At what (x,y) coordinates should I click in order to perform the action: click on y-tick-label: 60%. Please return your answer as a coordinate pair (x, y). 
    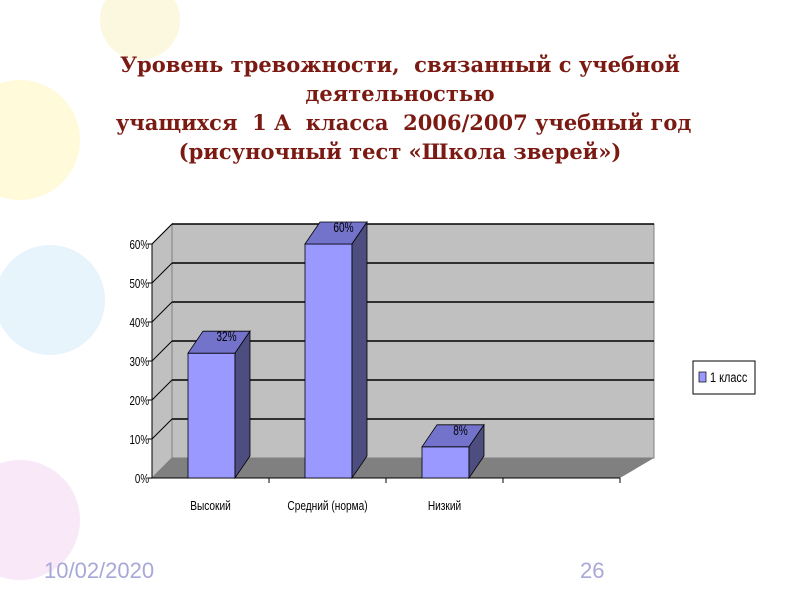
    Looking at the image, I should click on (139, 246).